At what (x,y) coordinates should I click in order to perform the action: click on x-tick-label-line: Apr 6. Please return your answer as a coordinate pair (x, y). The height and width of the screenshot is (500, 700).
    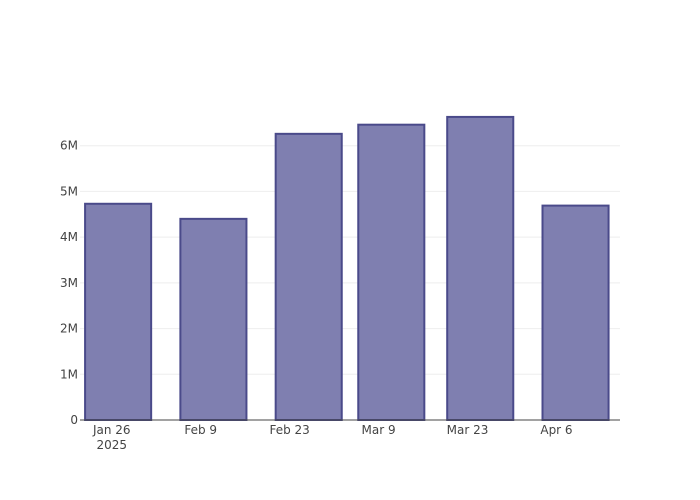
    Looking at the image, I should click on (556, 430).